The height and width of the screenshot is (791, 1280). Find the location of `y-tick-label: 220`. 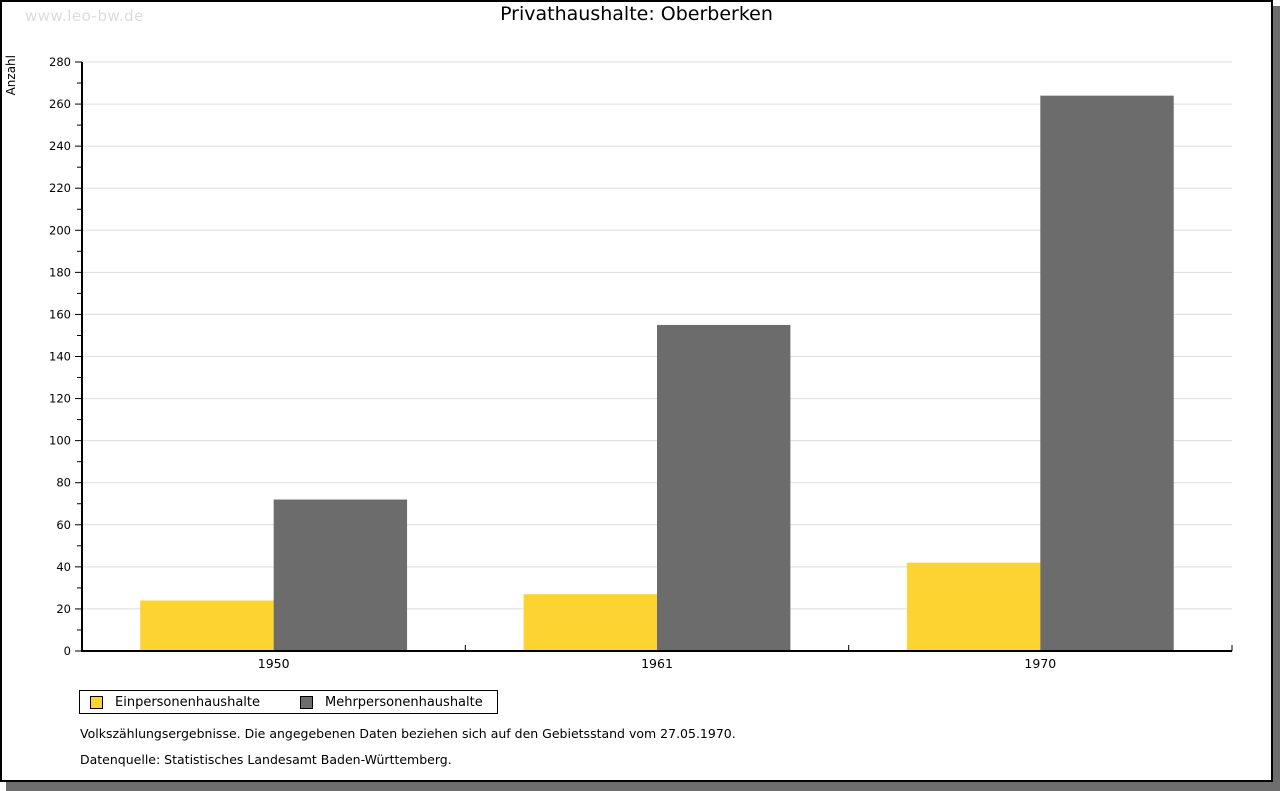

y-tick-label: 220 is located at coordinates (60, 188).